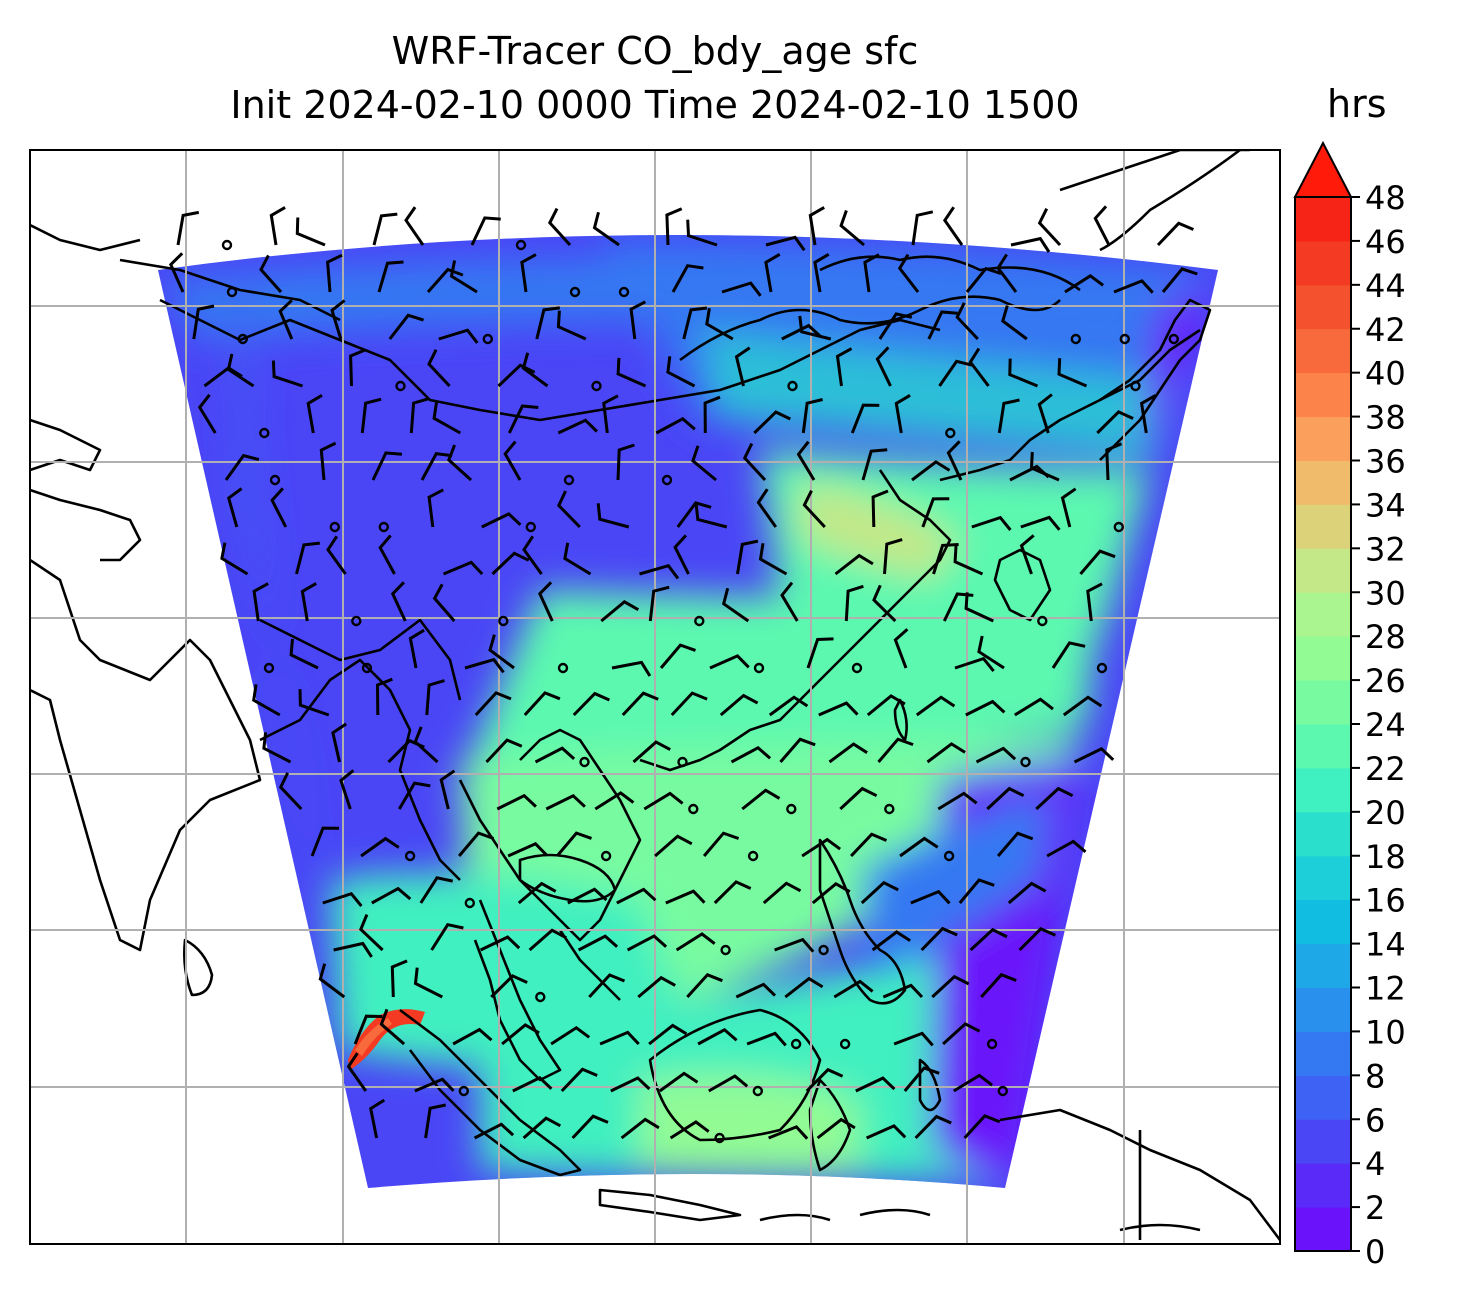 Image resolution: width=1462 pixels, height=1306 pixels. Describe the element at coordinates (1385, 374) in the screenshot. I see `colorbar-tick-label: 40` at that location.